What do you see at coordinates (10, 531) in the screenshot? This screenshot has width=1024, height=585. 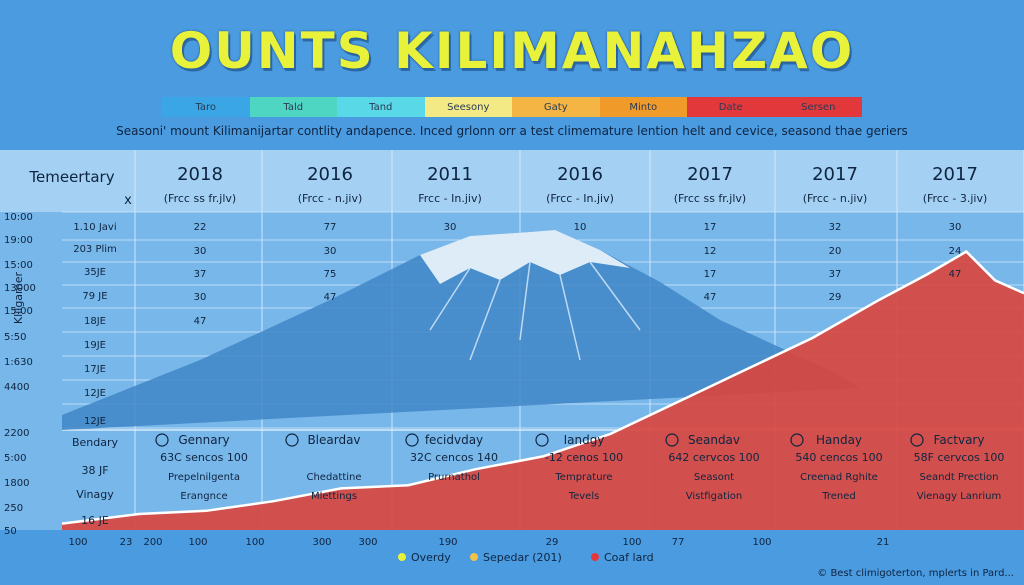 I see `y-tick-label: 50` at bounding box center [10, 531].